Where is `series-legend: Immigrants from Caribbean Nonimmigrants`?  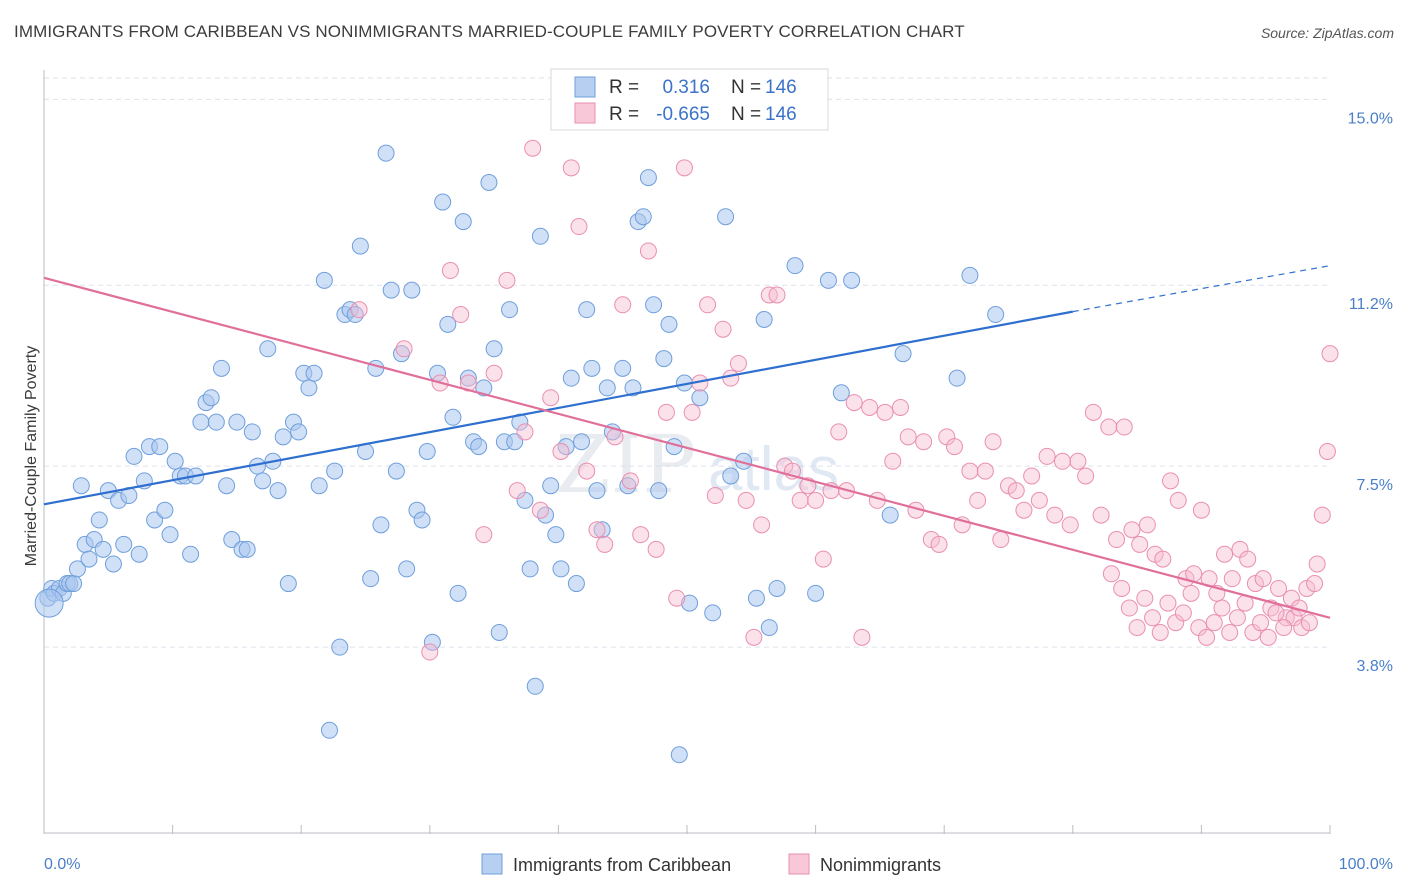 series-legend: Immigrants from Caribbean Nonimmigrants is located at coordinates (711, 864).